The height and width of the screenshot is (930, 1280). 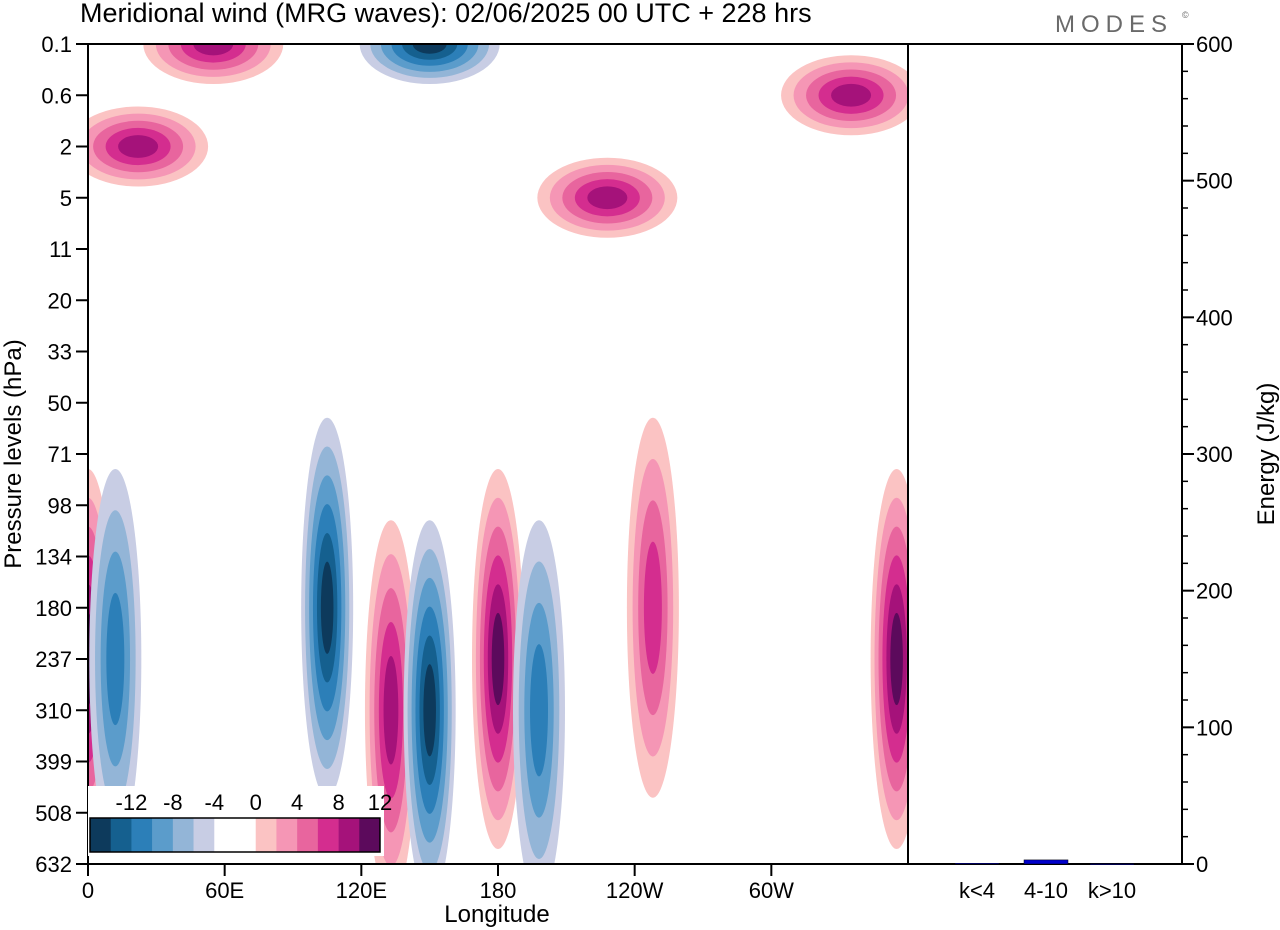 I want to click on colorbar-frame, so click(x=235, y=835).